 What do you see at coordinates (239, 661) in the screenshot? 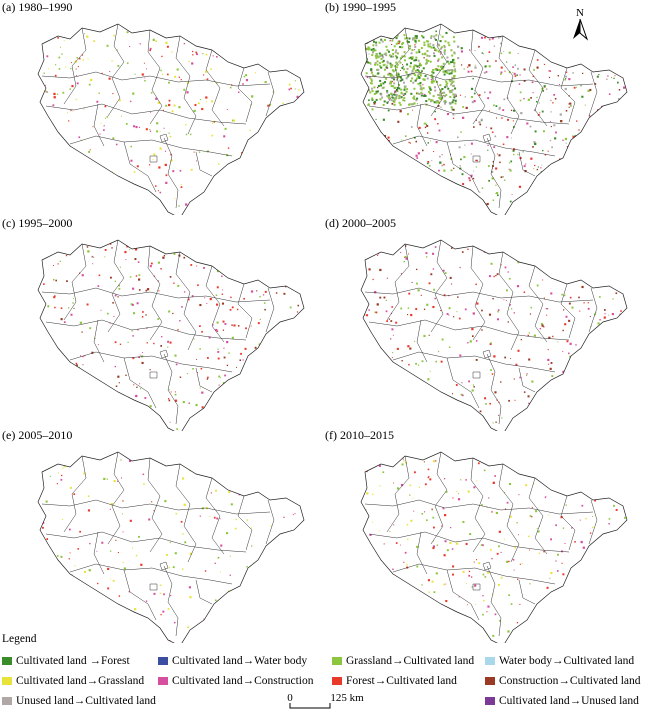
I see `legend-label: Cultivated land→Water body` at bounding box center [239, 661].